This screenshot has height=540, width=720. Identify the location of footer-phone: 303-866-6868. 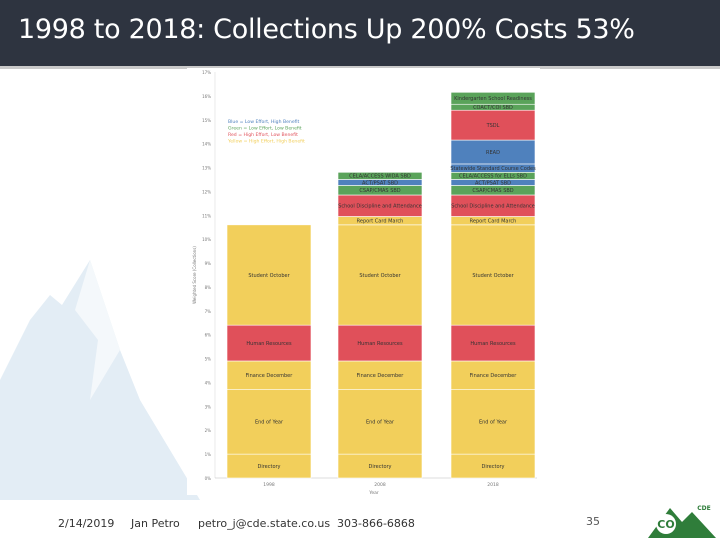
(376, 523).